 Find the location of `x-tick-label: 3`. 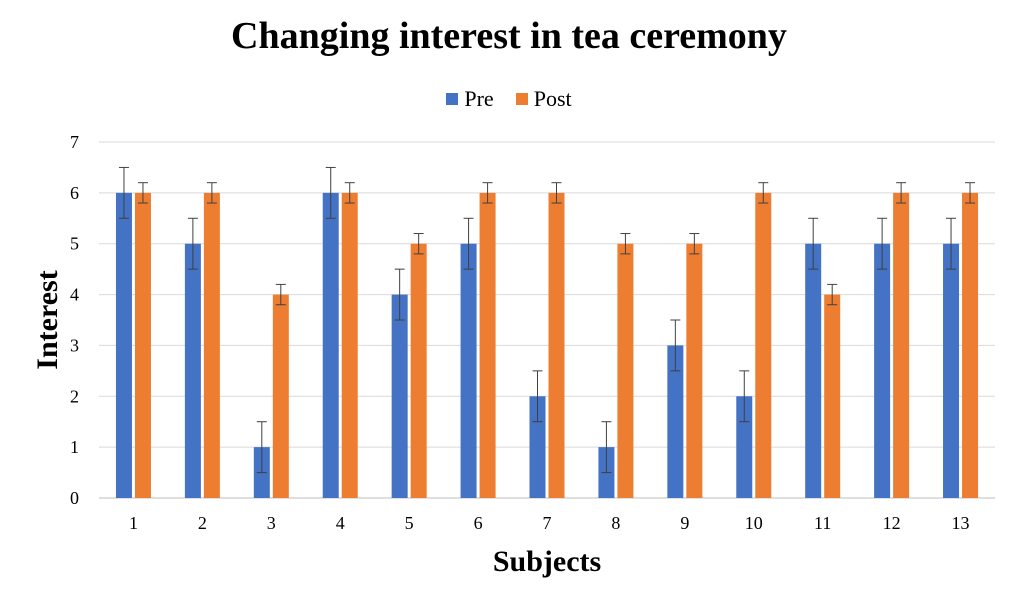

x-tick-label: 3 is located at coordinates (271, 523).